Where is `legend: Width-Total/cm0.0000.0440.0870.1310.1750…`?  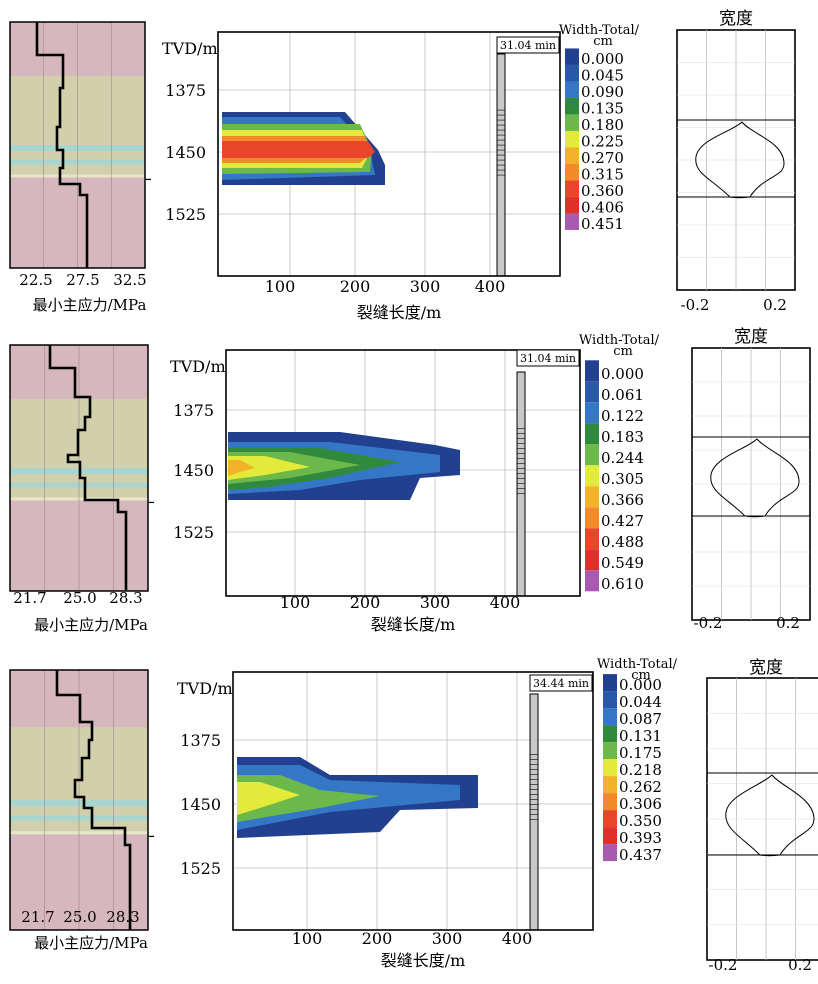
legend: Width-Total/cm0.0000.0440.0870.1310.1750… is located at coordinates (637, 760).